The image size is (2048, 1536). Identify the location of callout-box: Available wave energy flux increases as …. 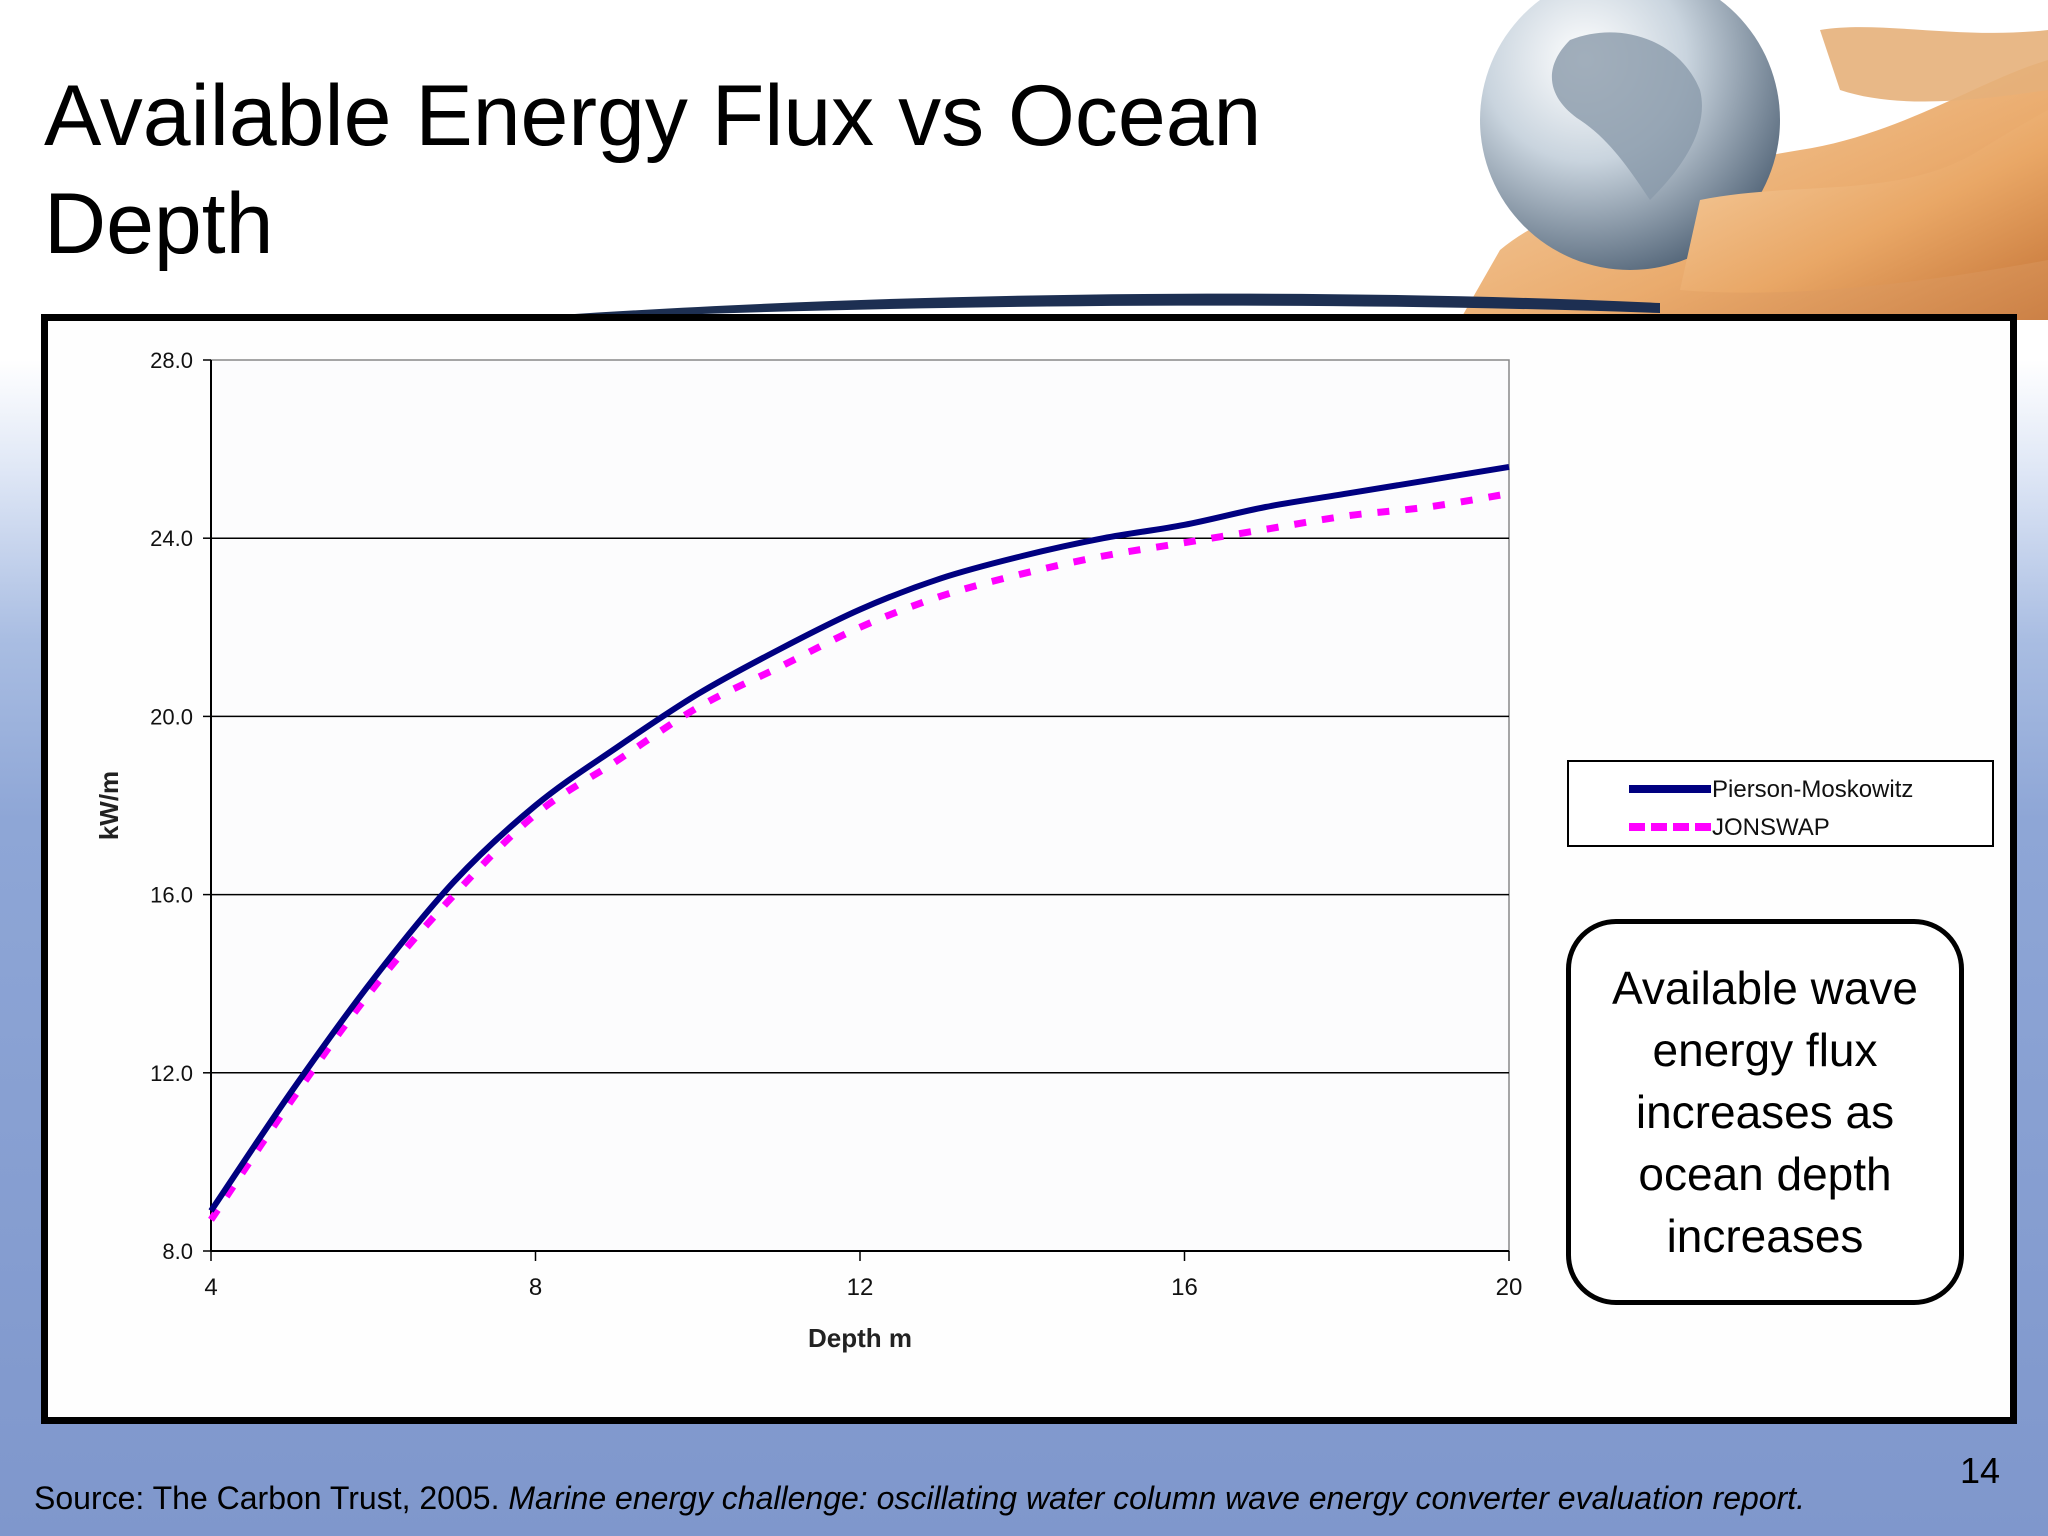
(1765, 1112).